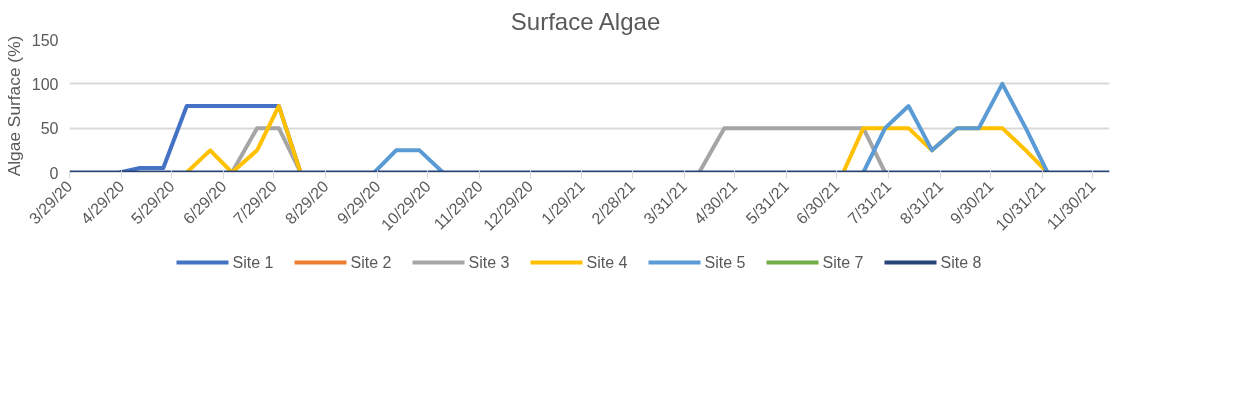  I want to click on chart-title: Surface Algae, so click(585, 21).